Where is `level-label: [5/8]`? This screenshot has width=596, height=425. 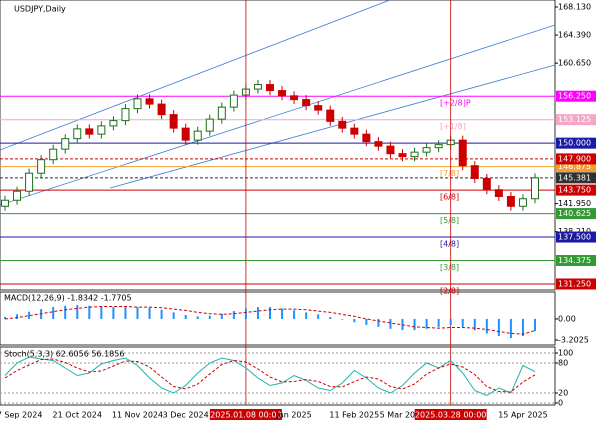
level-label: [5/8] is located at coordinates (449, 220).